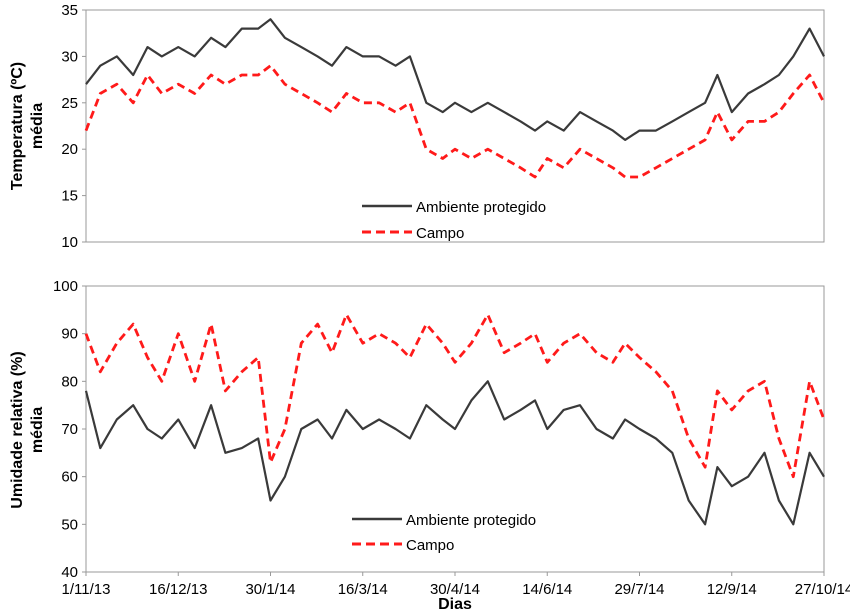  Describe the element at coordinates (65, 286) in the screenshot. I see `y-tick-label: 100` at that location.